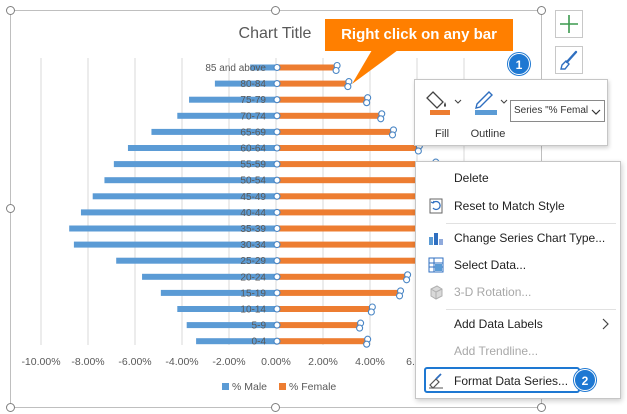  Describe the element at coordinates (276, 362) in the screenshot. I see `x-tick-label: 0.00%` at that location.